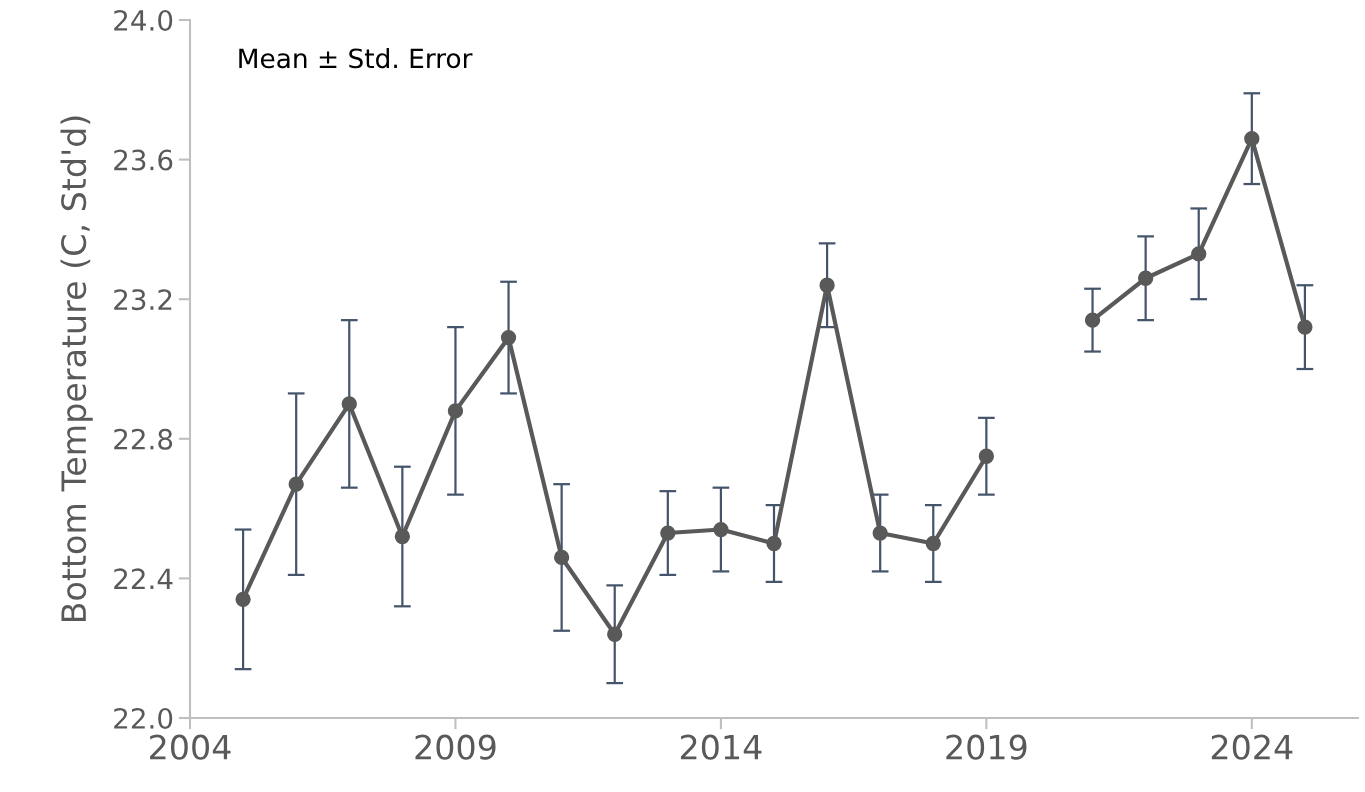 This screenshot has width=1365, height=792. I want to click on y-tick-label: 23.6, so click(143, 160).